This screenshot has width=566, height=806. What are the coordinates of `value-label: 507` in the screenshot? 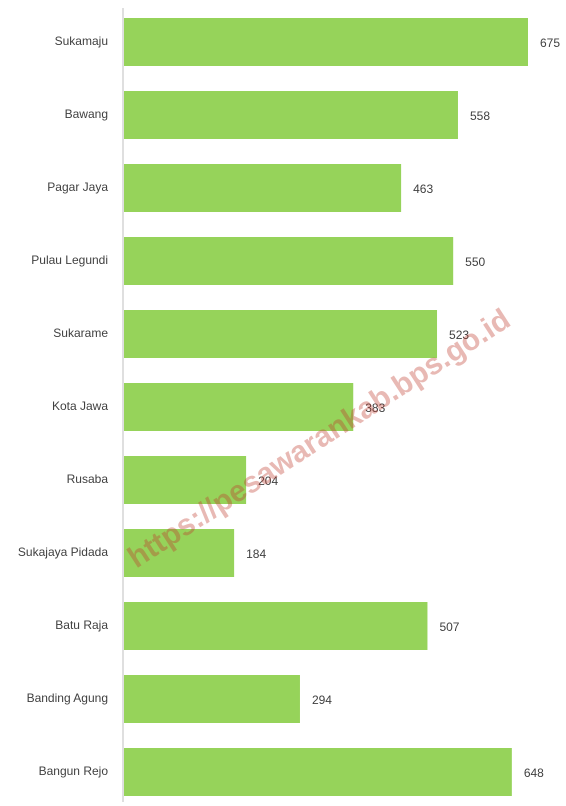 It's located at (449, 627).